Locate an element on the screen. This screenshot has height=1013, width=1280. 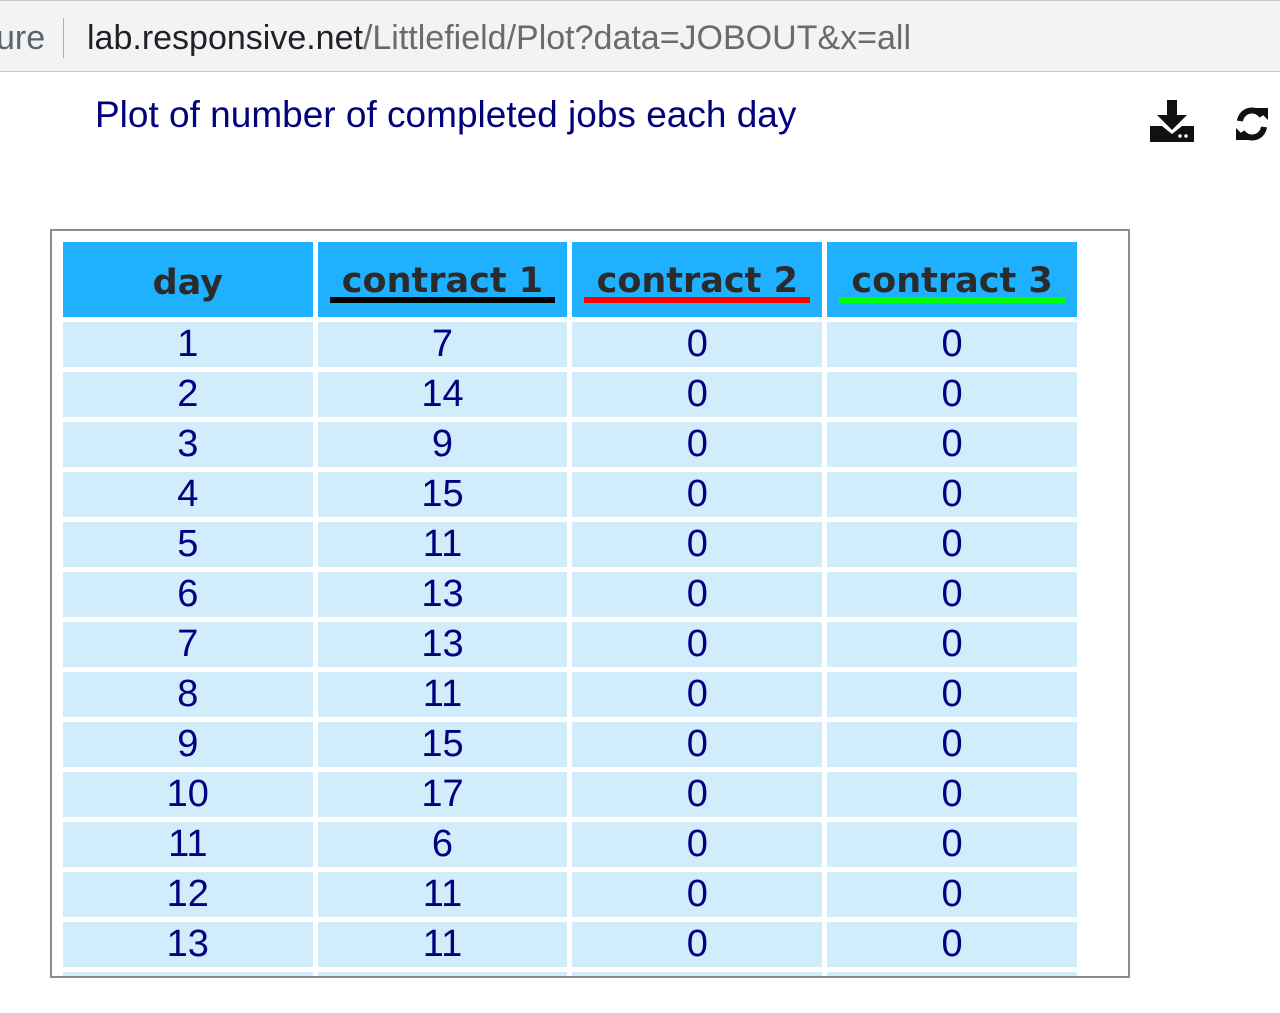
table-row: 13 11 0 0 is located at coordinates (570, 944).